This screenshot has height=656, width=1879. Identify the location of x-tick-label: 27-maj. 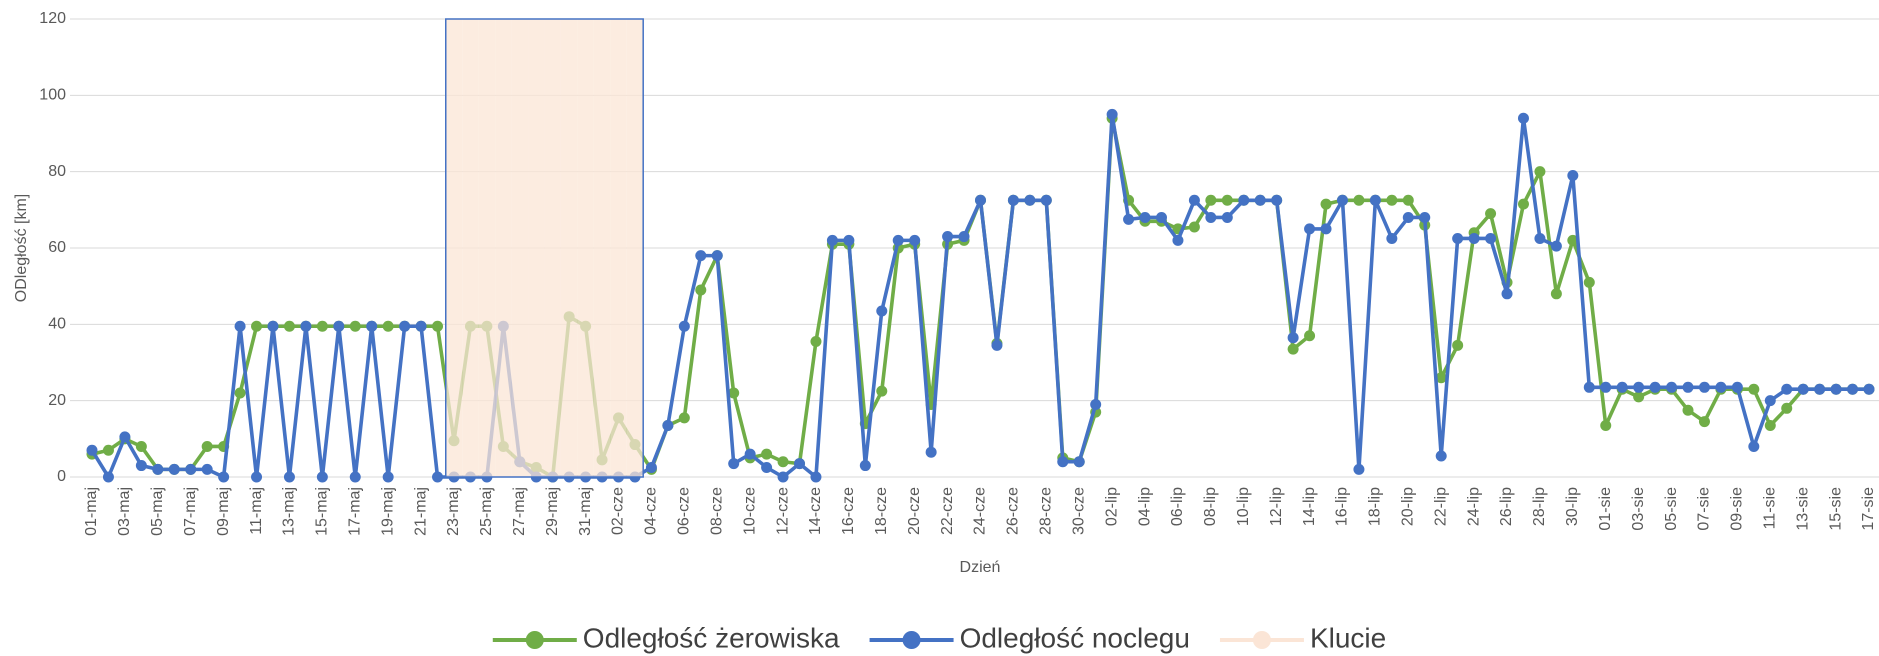
(519, 511).